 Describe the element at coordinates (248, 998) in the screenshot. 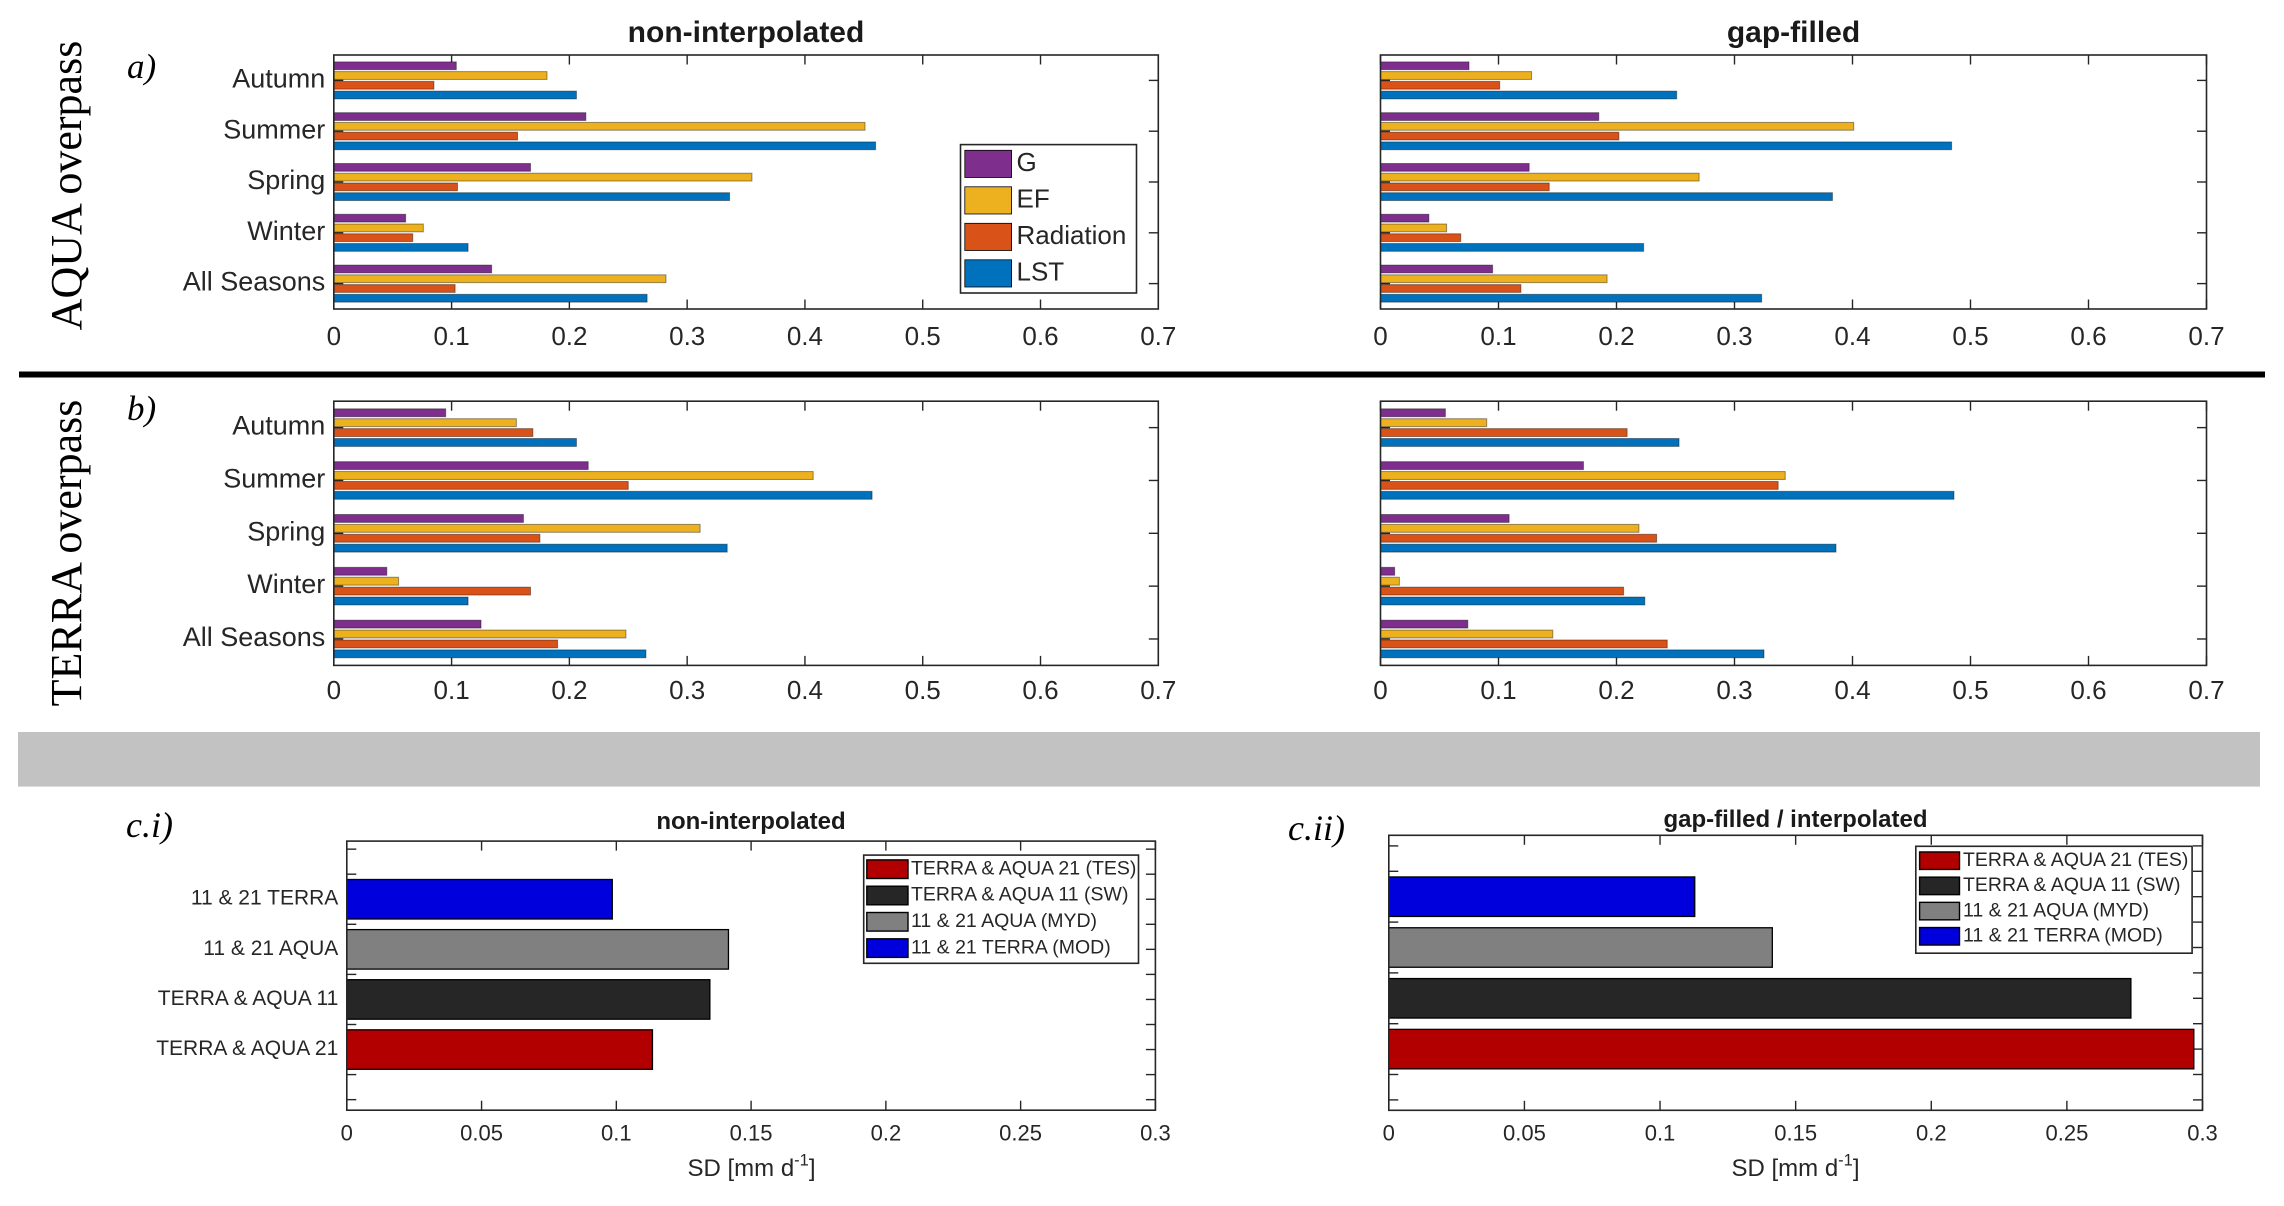

I see `svg-text: TERRA & AQUA 11` at that location.